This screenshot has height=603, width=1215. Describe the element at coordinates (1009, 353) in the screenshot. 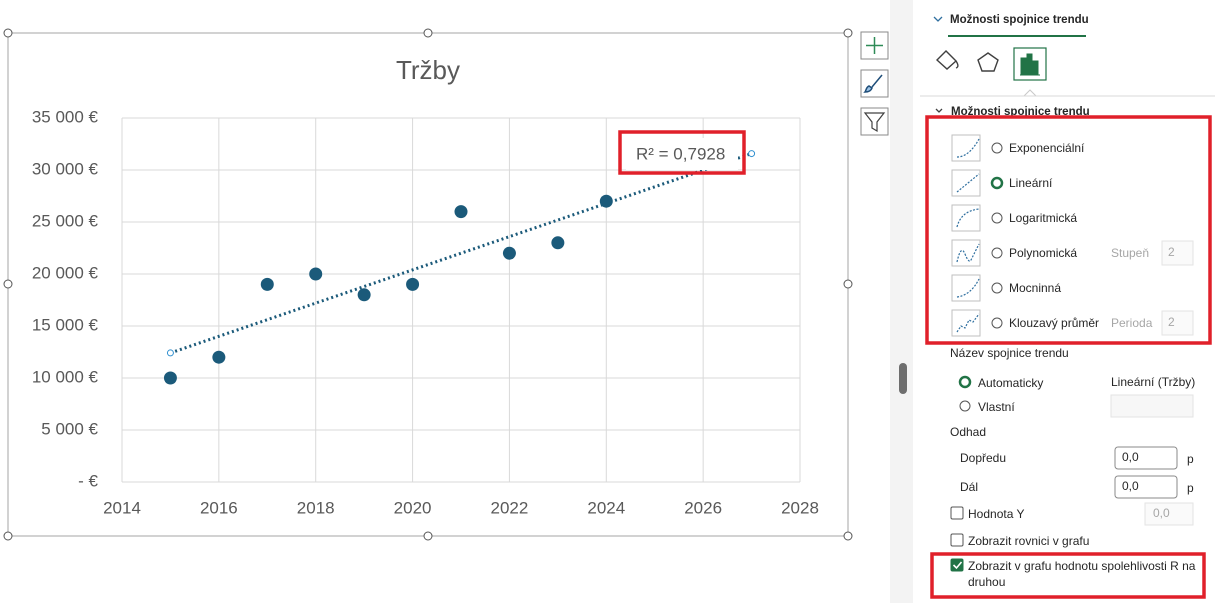

I see `name-title: Název spojnice trendu` at that location.